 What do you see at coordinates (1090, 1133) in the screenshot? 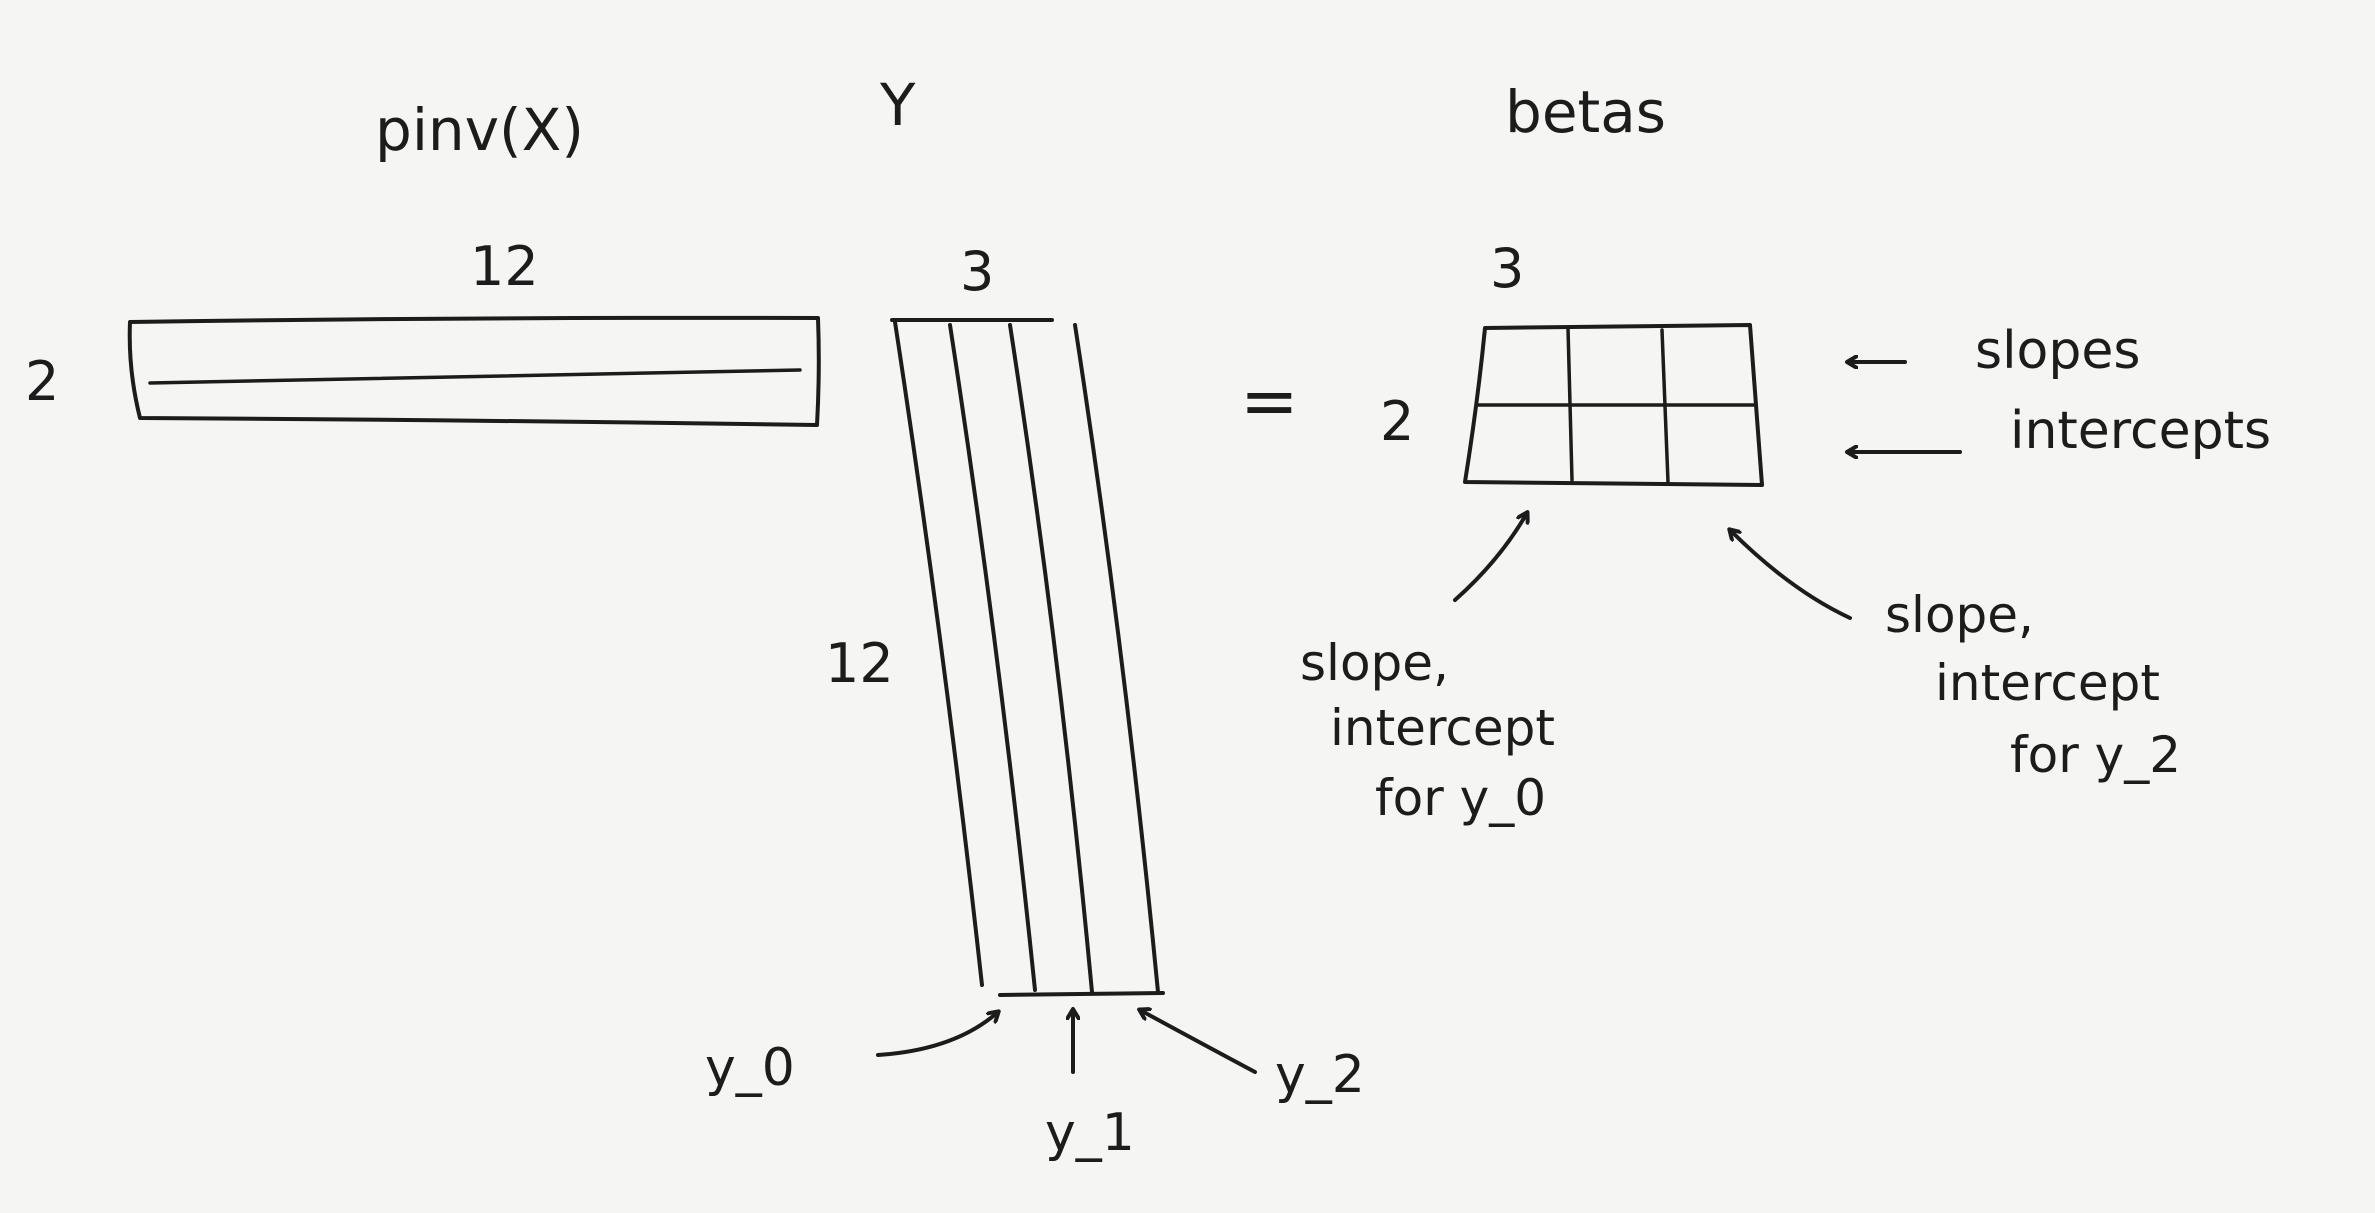
I see `y1-label: y_1` at bounding box center [1090, 1133].